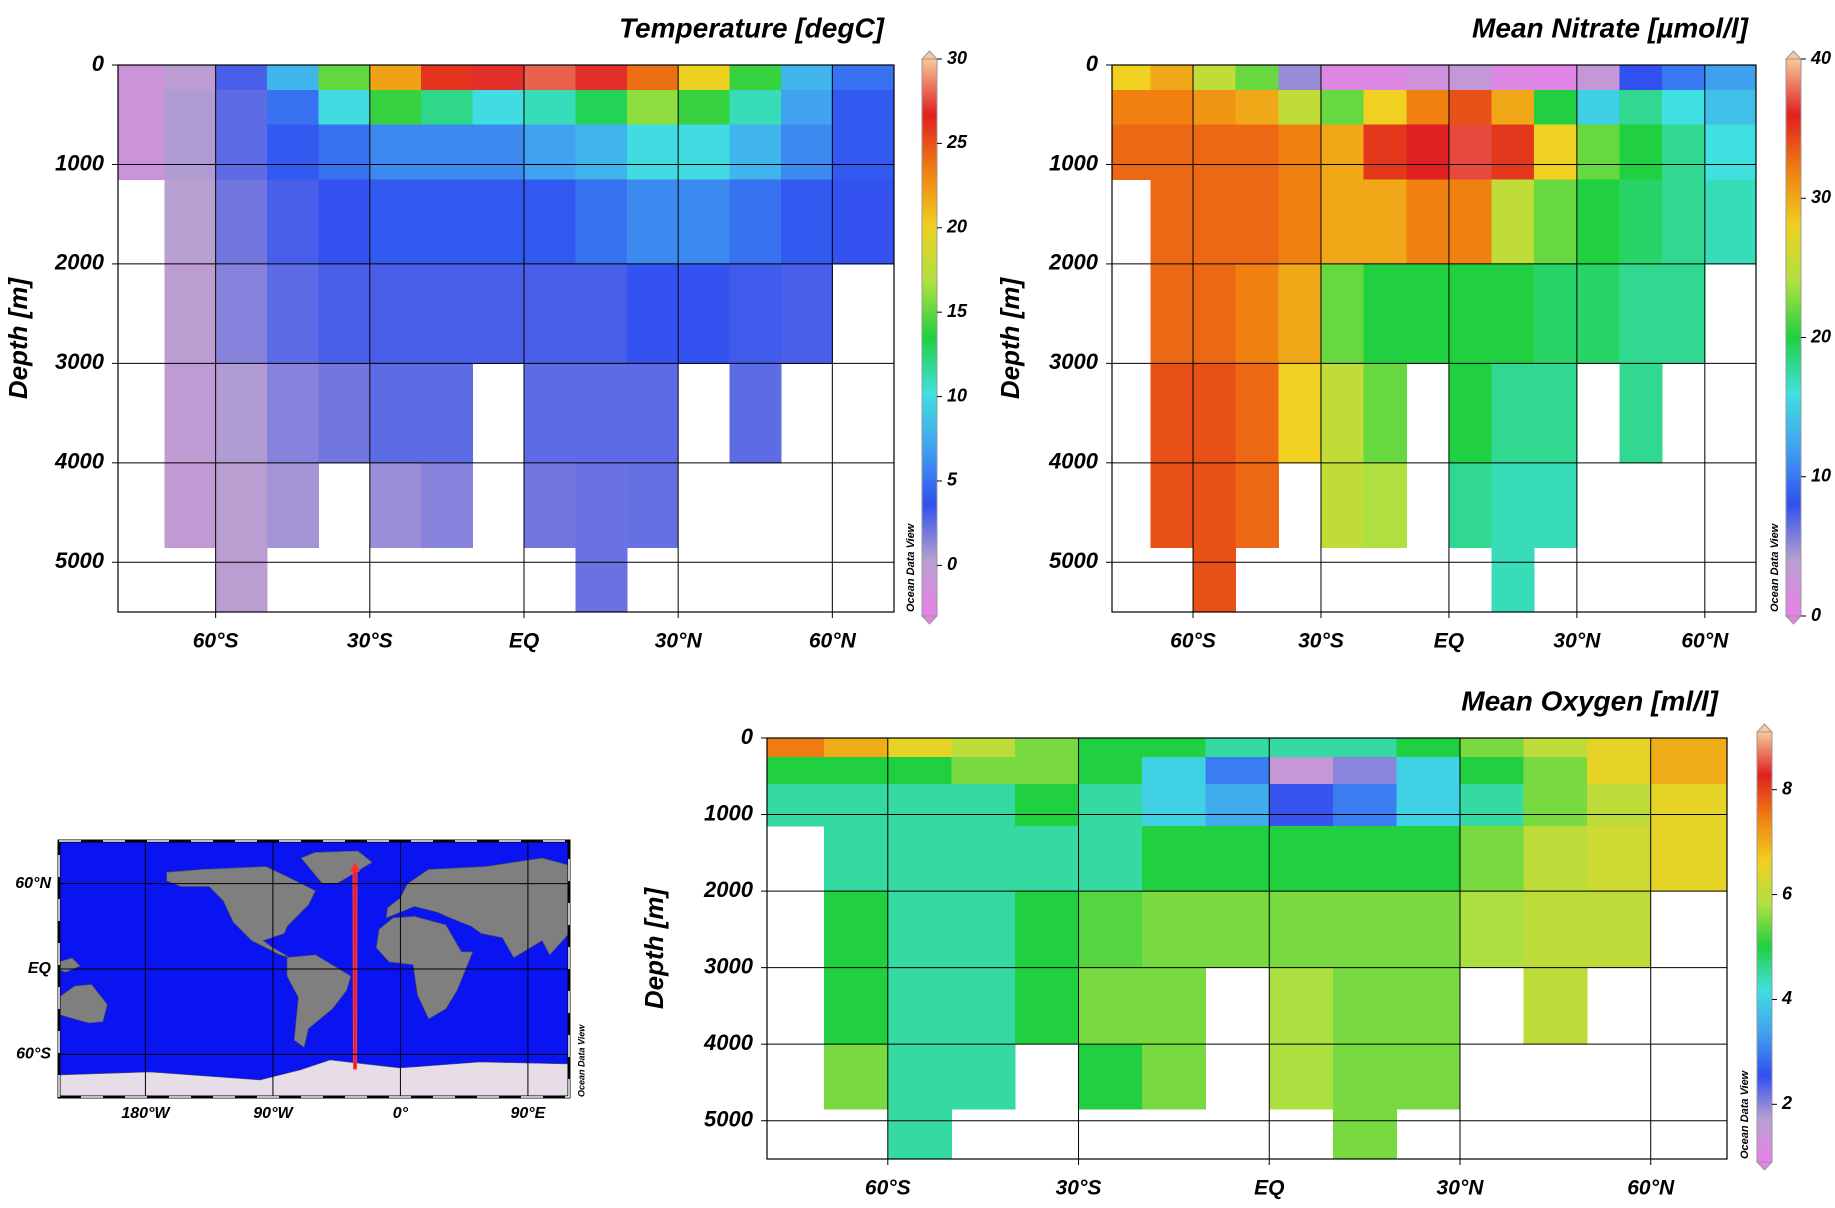 The height and width of the screenshot is (1208, 1835). Describe the element at coordinates (888, 1188) in the screenshot. I see `x-tick-label: 60°S` at that location.